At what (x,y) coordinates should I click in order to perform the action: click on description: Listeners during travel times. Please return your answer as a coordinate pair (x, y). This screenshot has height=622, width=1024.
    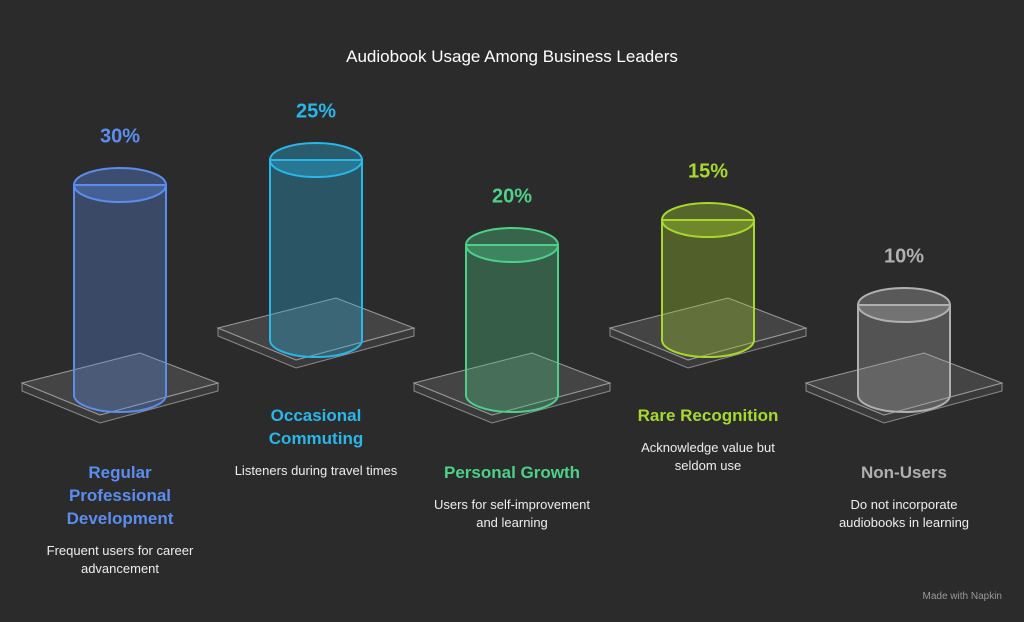
    Looking at the image, I should click on (316, 470).